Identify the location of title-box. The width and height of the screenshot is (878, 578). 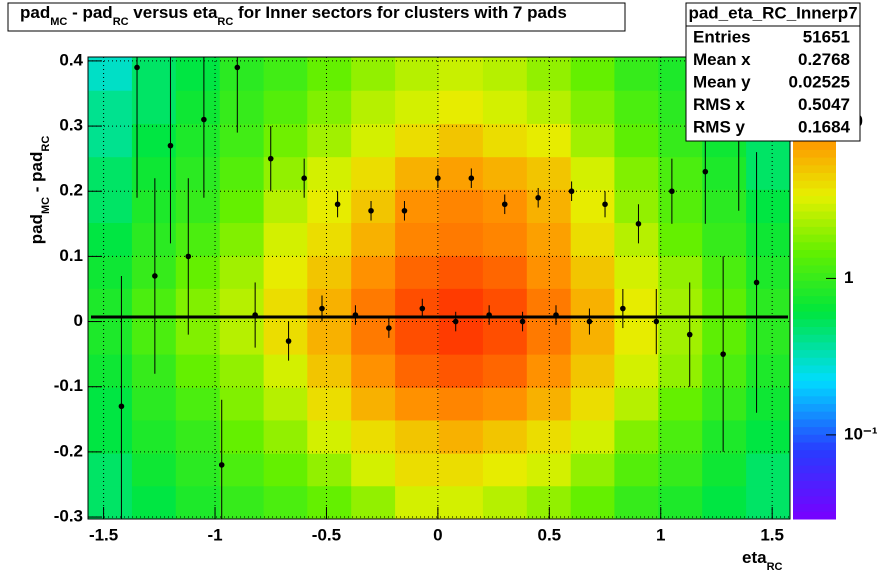
(316, 17).